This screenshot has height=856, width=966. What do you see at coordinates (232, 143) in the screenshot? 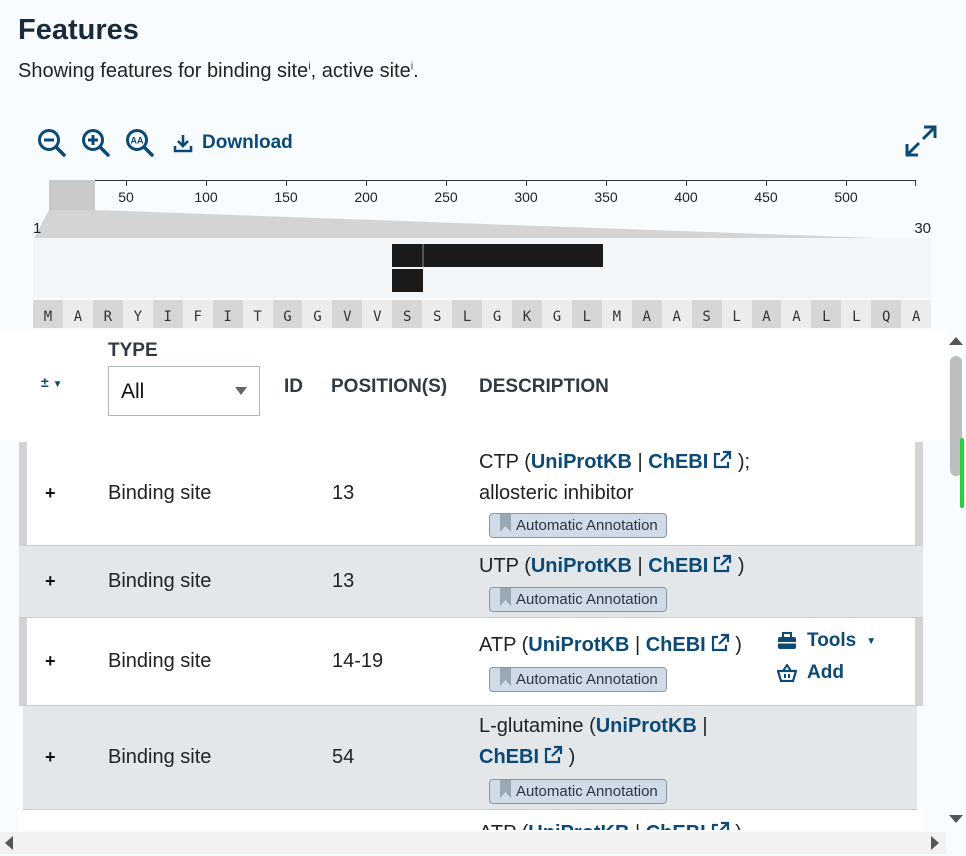
I see `download-button: Download` at bounding box center [232, 143].